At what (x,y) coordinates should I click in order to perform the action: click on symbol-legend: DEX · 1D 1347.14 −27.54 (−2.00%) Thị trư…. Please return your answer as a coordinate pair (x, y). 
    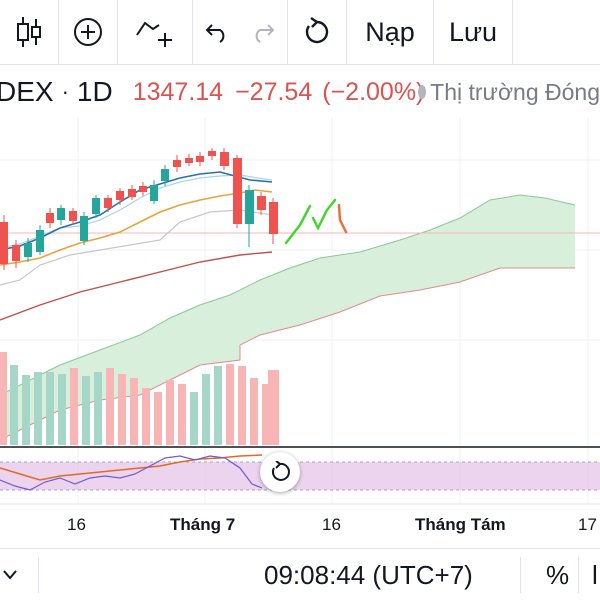
    Looking at the image, I should click on (300, 92).